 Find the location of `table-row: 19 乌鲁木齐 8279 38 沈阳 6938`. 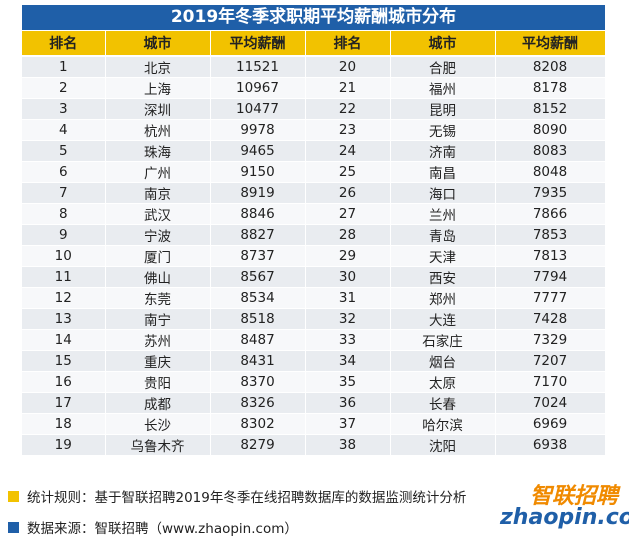

table-row: 19 乌鲁木齐 8279 38 沈阳 6938 is located at coordinates (314, 445).